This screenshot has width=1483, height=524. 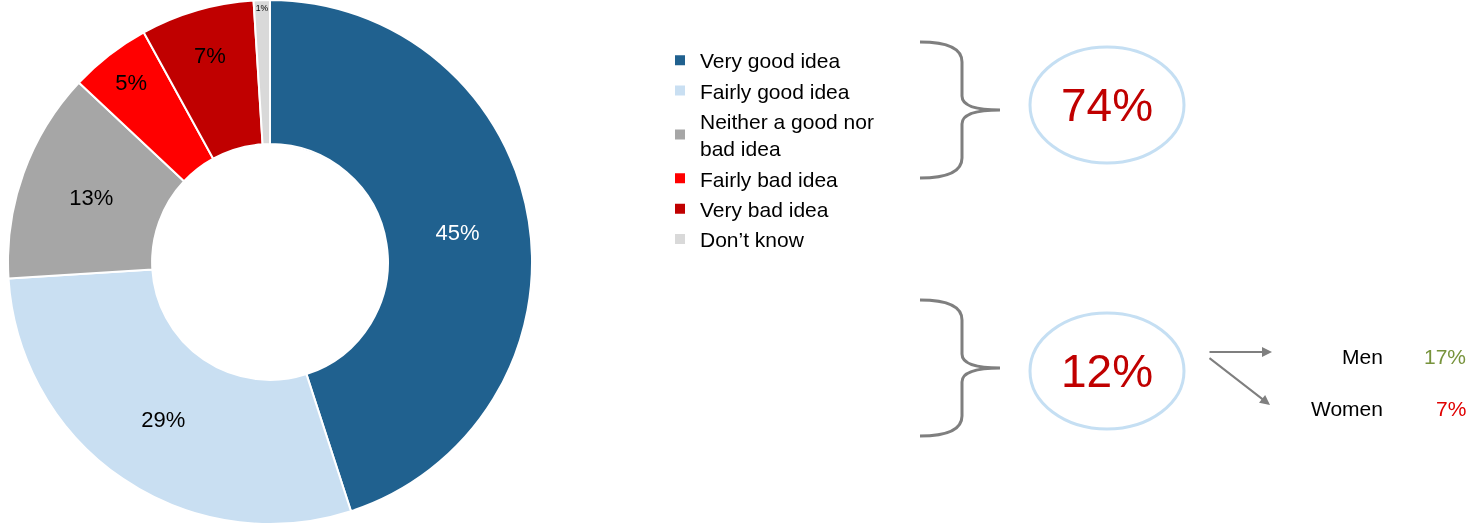 I want to click on legend-label: Don’t know, so click(x=752, y=240).